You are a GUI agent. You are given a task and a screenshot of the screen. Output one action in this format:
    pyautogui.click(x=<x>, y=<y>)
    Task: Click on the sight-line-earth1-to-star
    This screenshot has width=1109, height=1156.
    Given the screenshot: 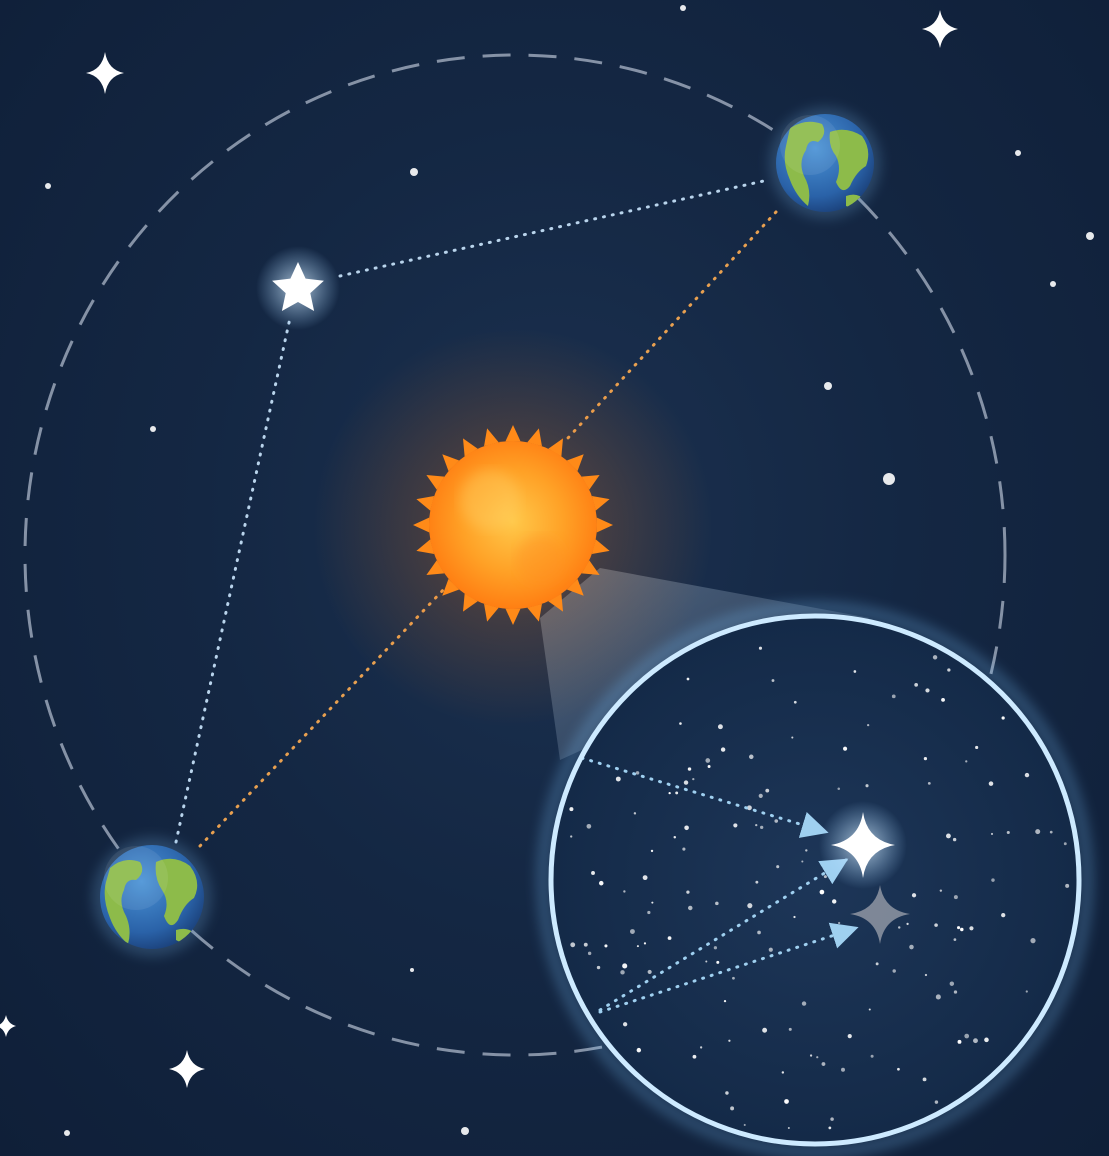 What is the action you would take?
    pyautogui.click(x=554, y=228)
    